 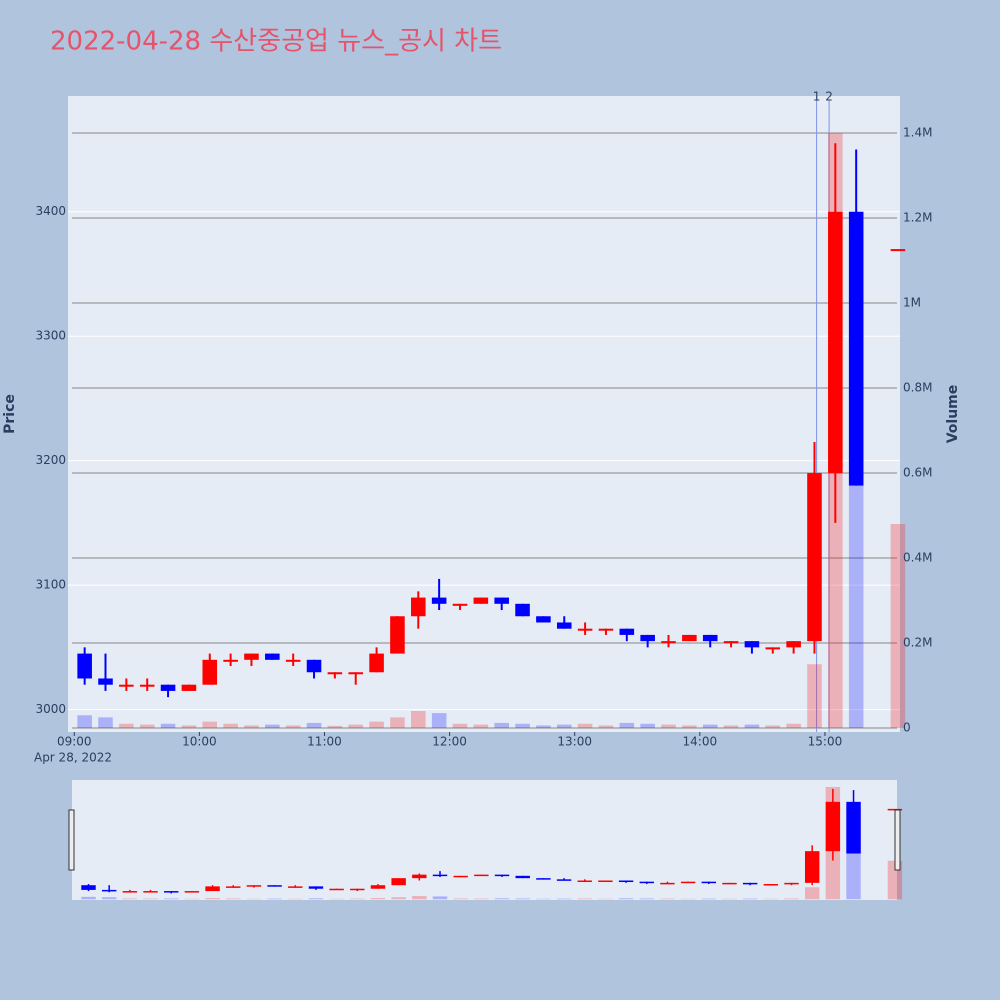 I want to click on y2-axis-title: Volume, so click(x=953, y=414).